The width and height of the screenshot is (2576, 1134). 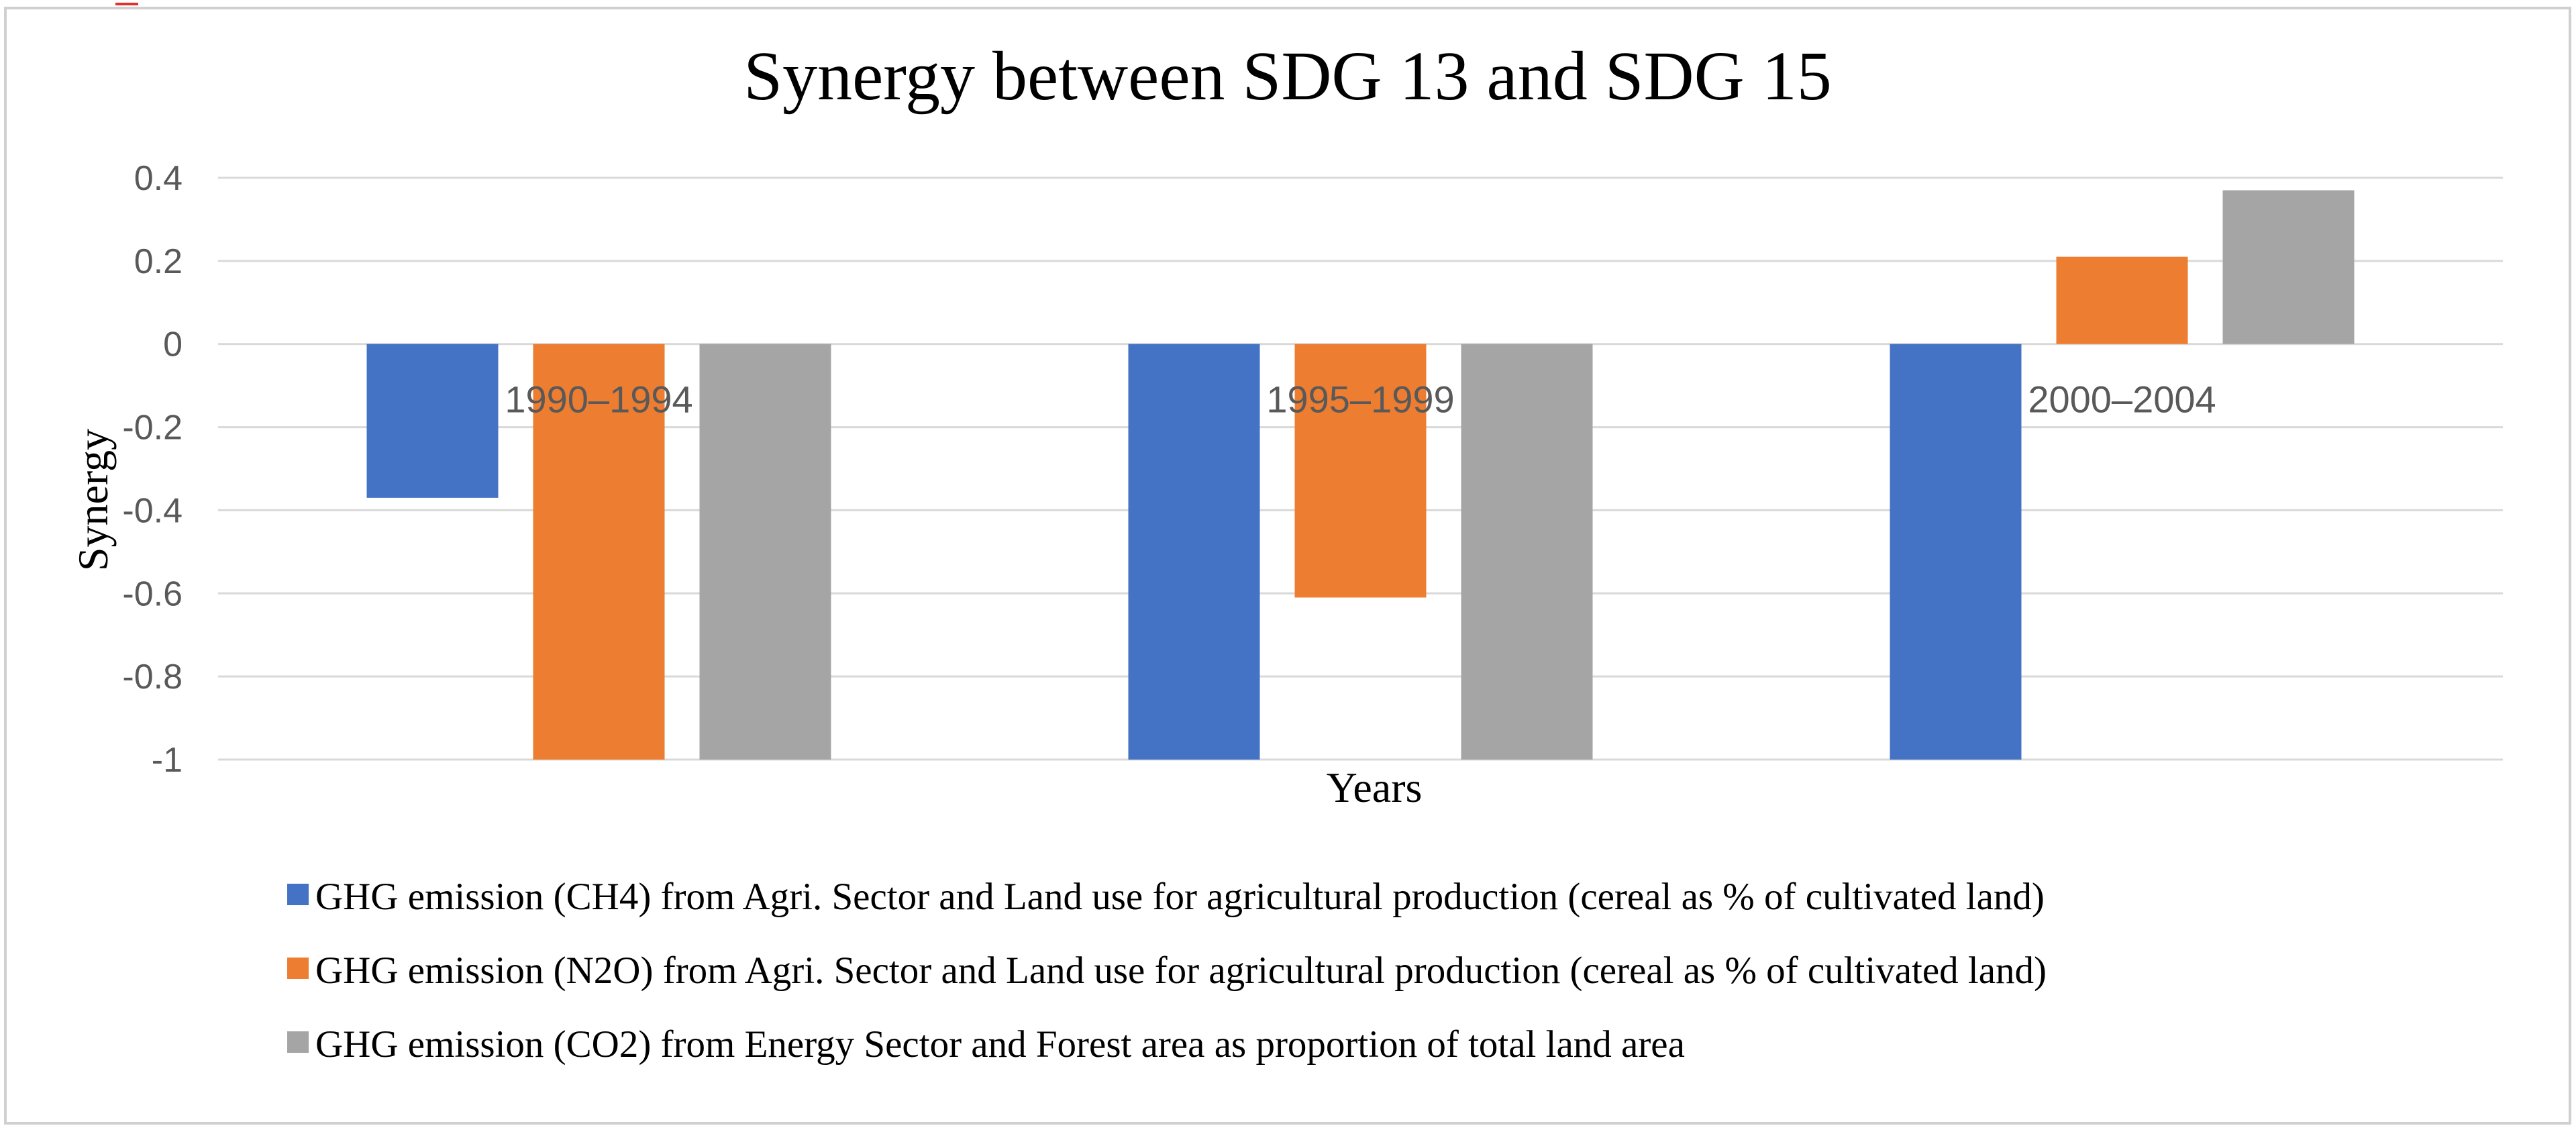 What do you see at coordinates (158, 262) in the screenshot?
I see `y-tick-label: 0.2` at bounding box center [158, 262].